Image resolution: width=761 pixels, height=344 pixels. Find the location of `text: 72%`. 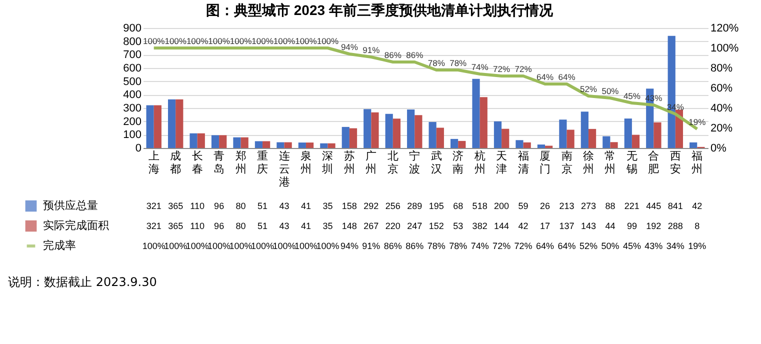

text: 72% is located at coordinates (501, 69).